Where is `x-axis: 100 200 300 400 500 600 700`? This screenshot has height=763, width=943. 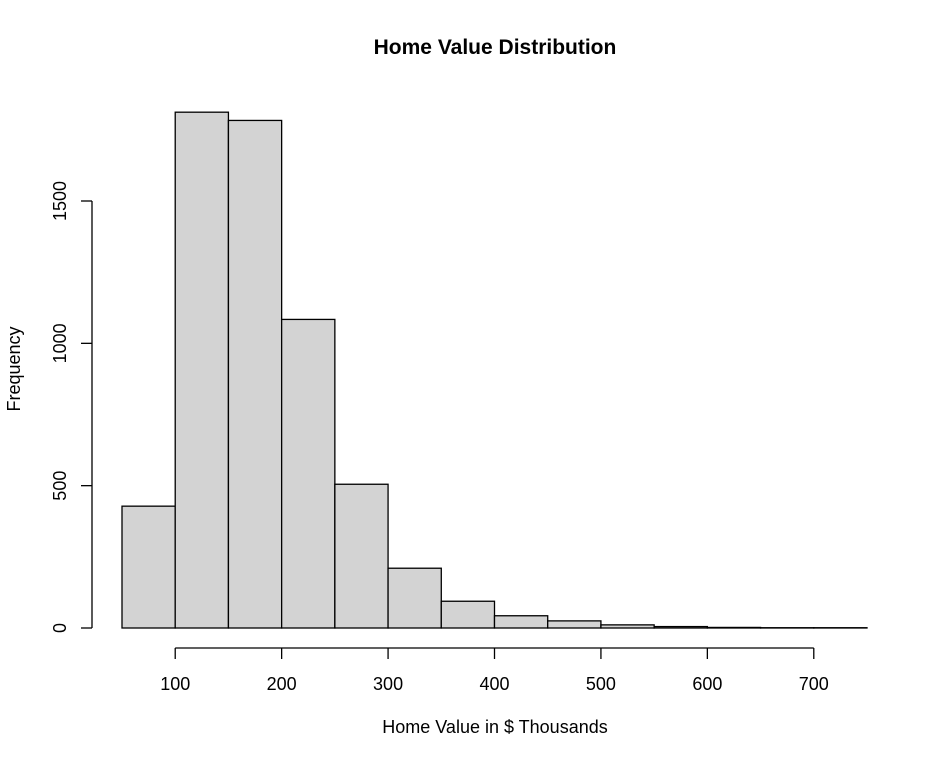 x-axis: 100 200 300 400 500 600 700 is located at coordinates (494, 670).